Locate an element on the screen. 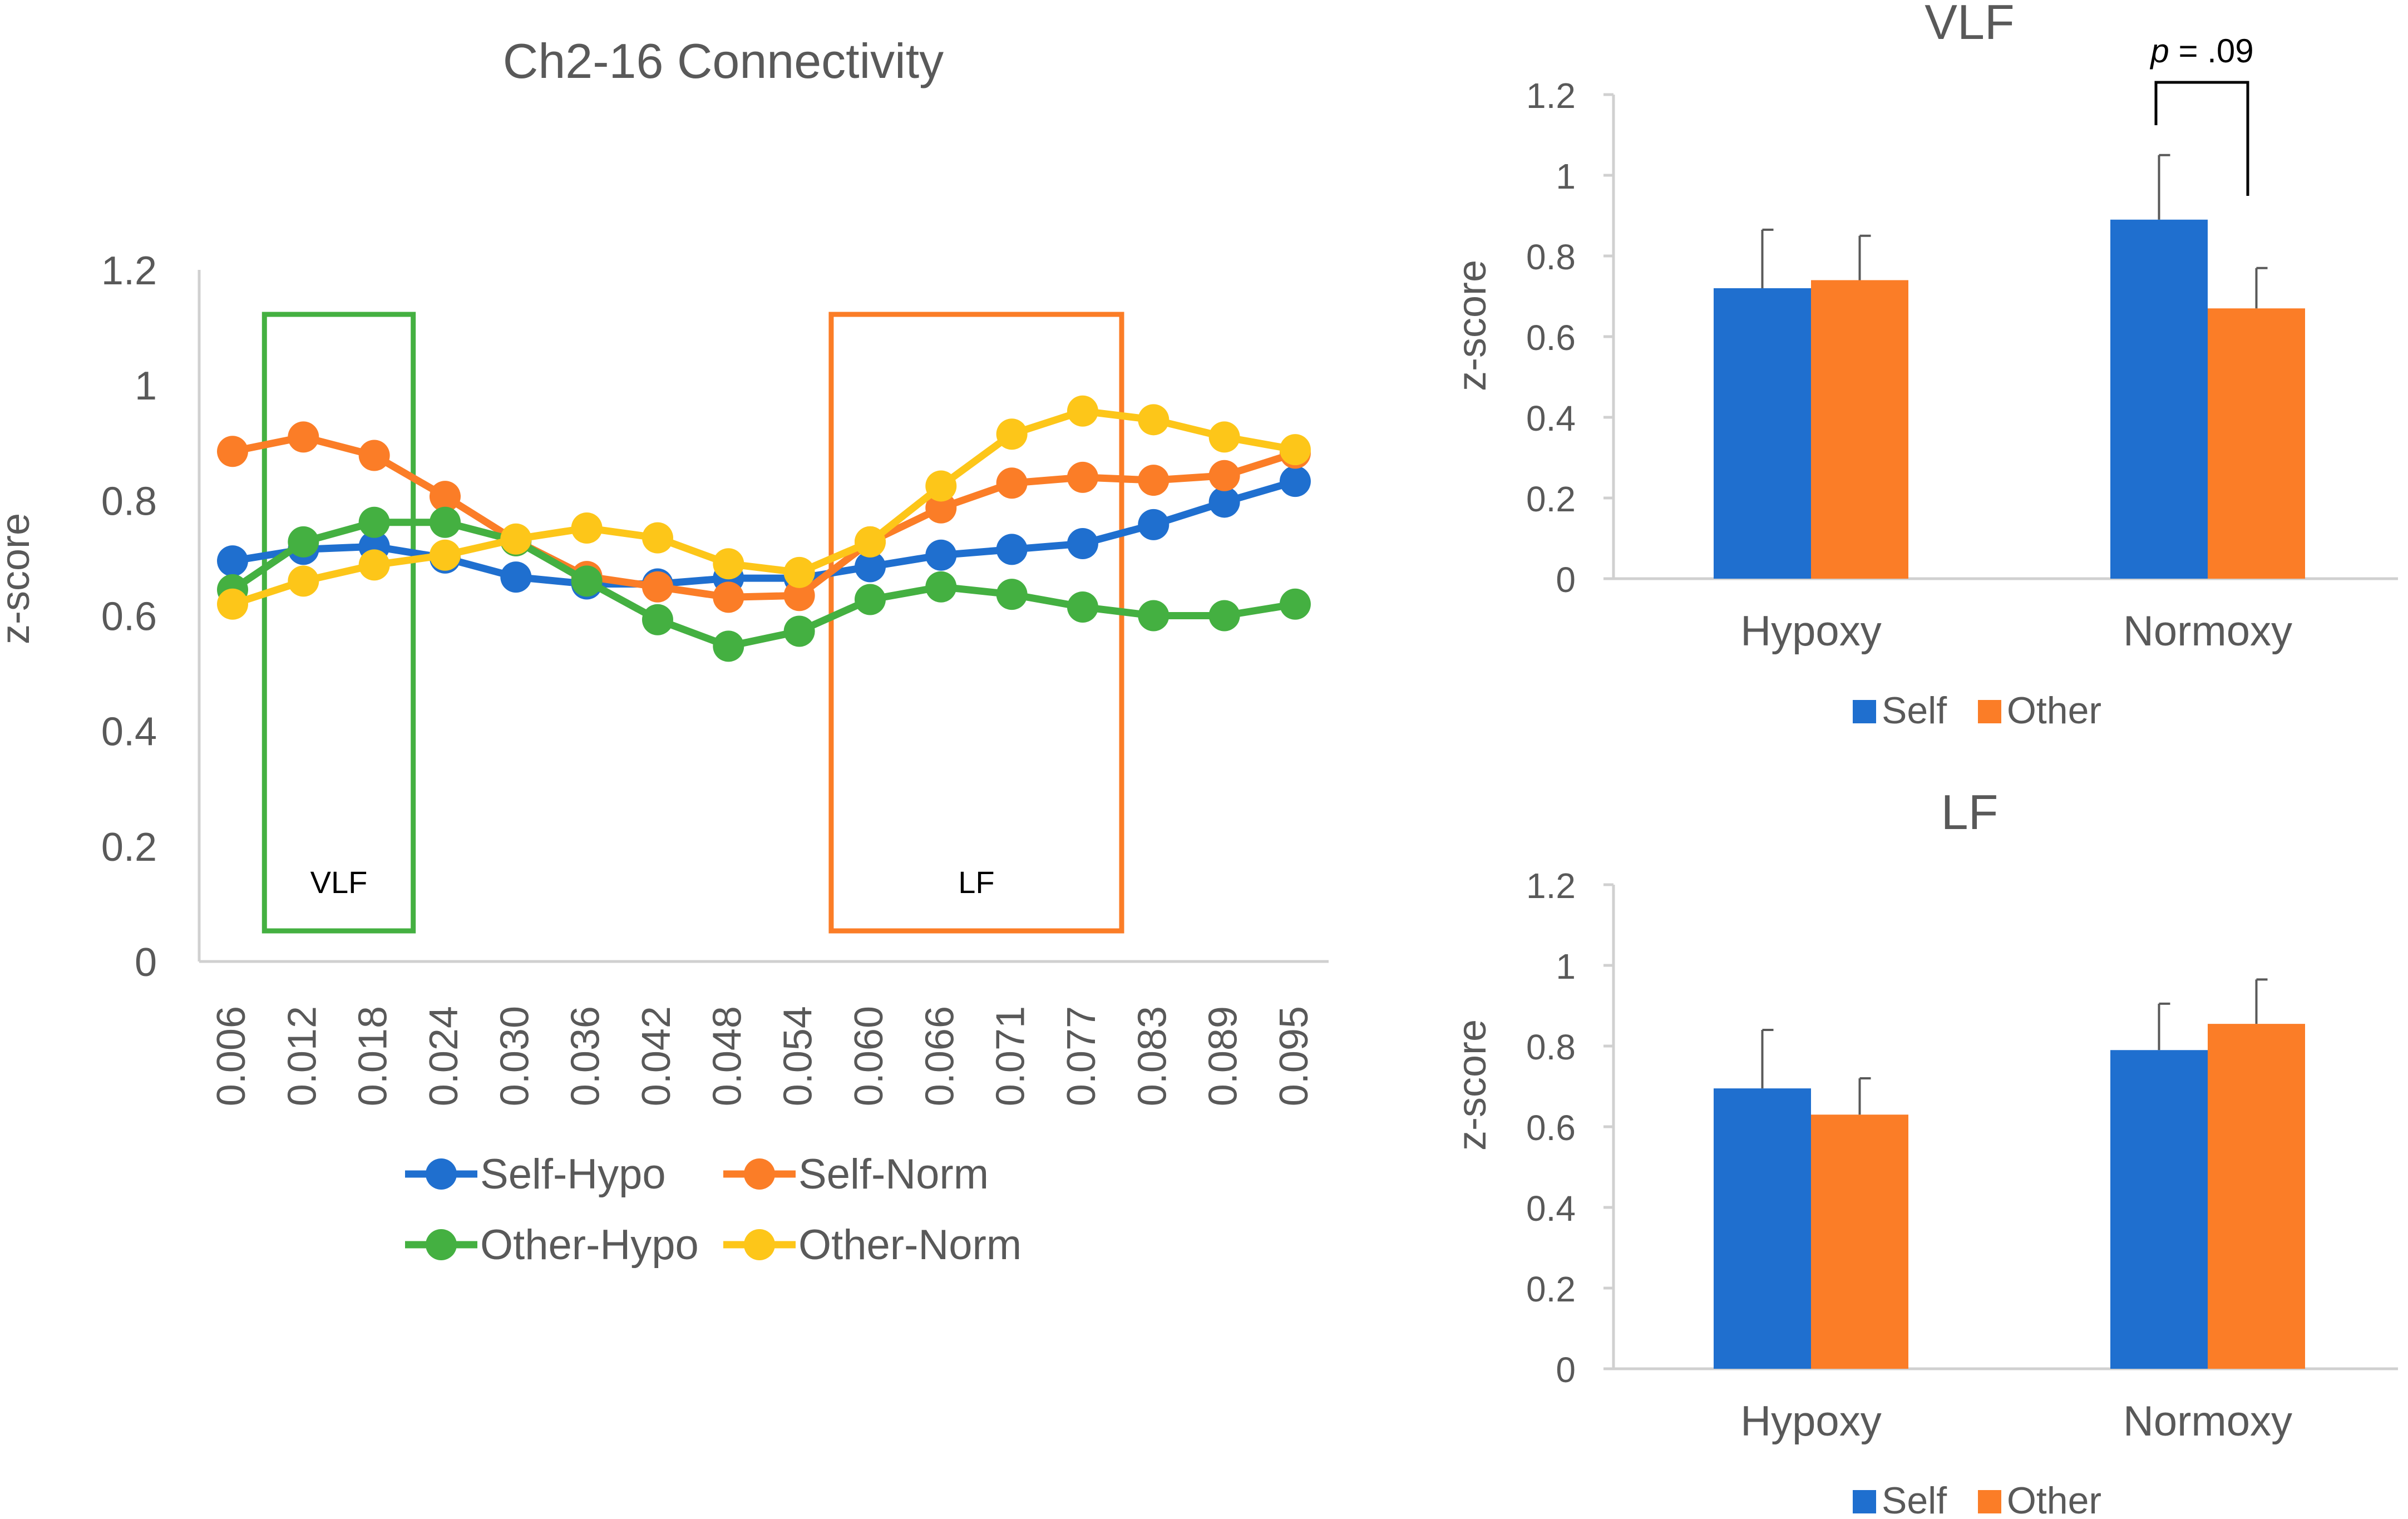  legend-label-self-norm: Self-Norm is located at coordinates (893, 1174).